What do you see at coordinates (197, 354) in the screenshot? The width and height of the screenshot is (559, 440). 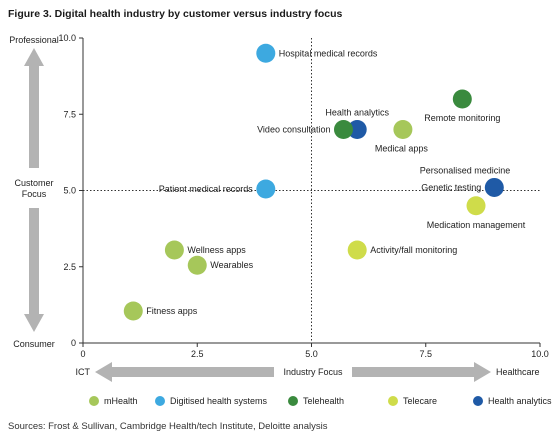 I see `x-tick-label: 2.5` at bounding box center [197, 354].